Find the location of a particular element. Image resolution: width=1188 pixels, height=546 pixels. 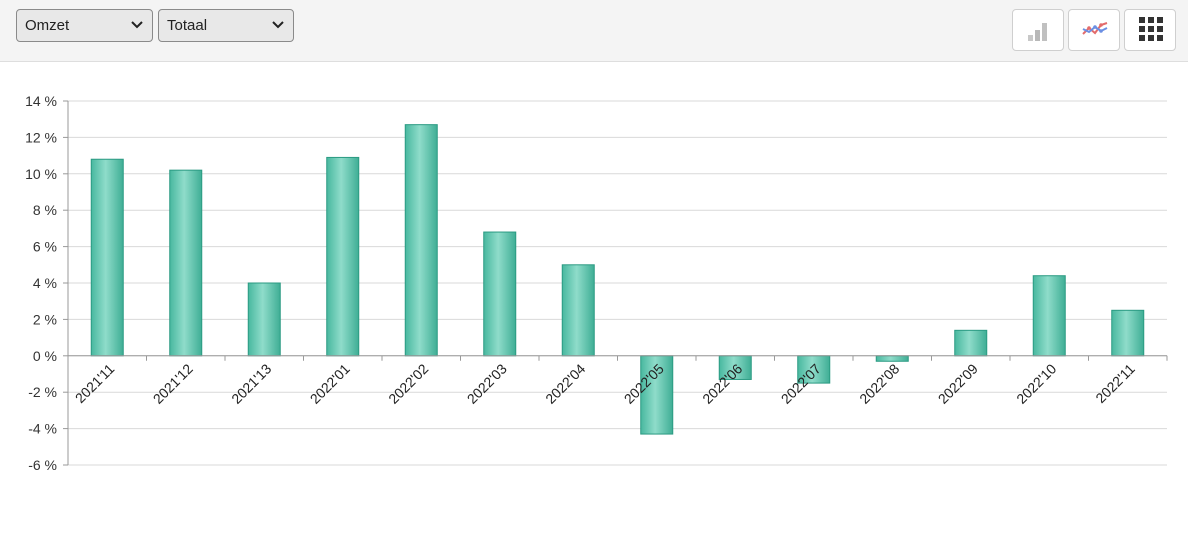

x-tick-label: 2021'13 is located at coordinates (251, 383).